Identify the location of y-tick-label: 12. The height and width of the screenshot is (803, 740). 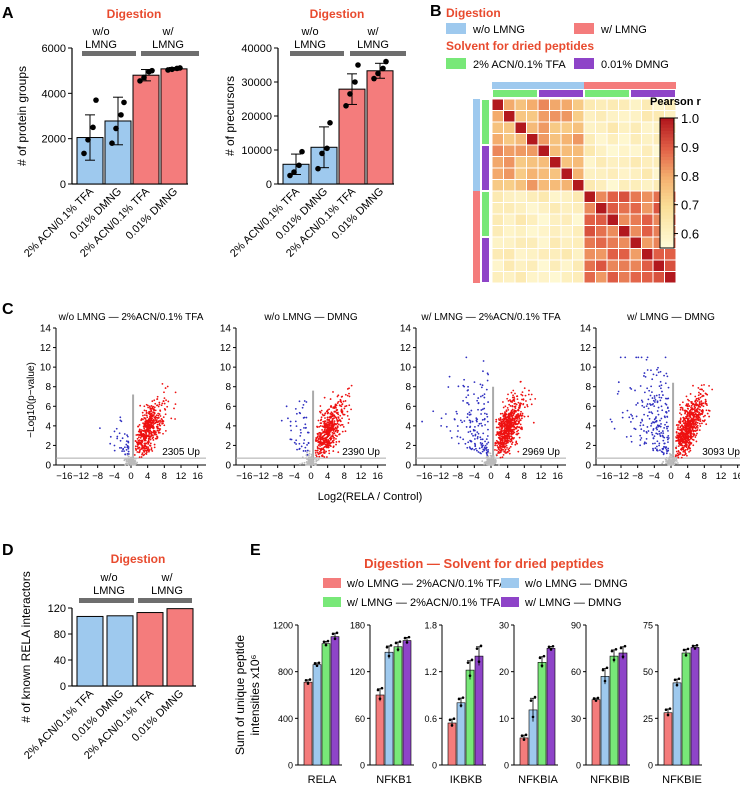
(226, 348).